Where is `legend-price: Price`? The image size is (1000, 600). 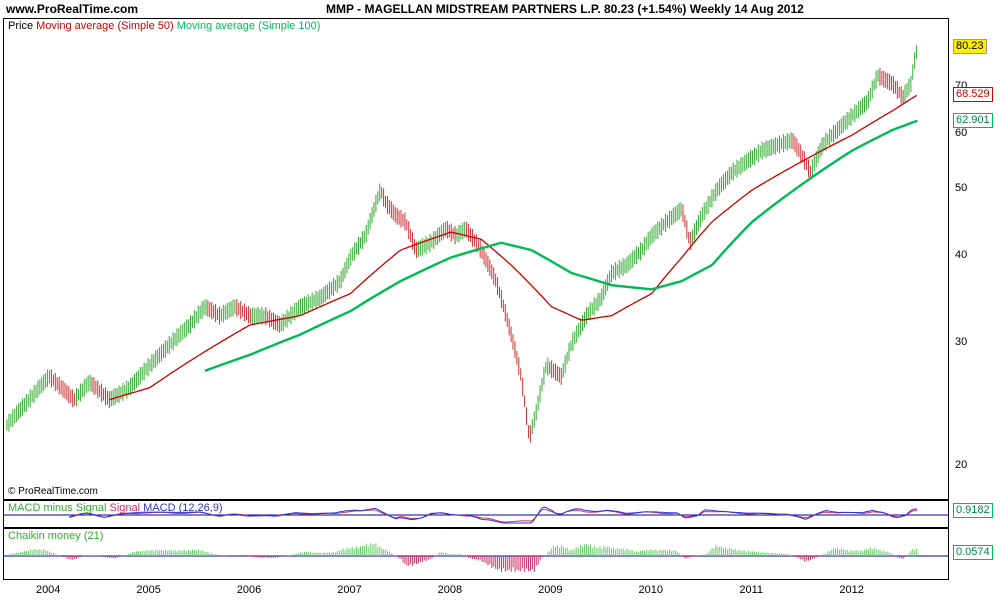
legend-price: Price is located at coordinates (21, 26).